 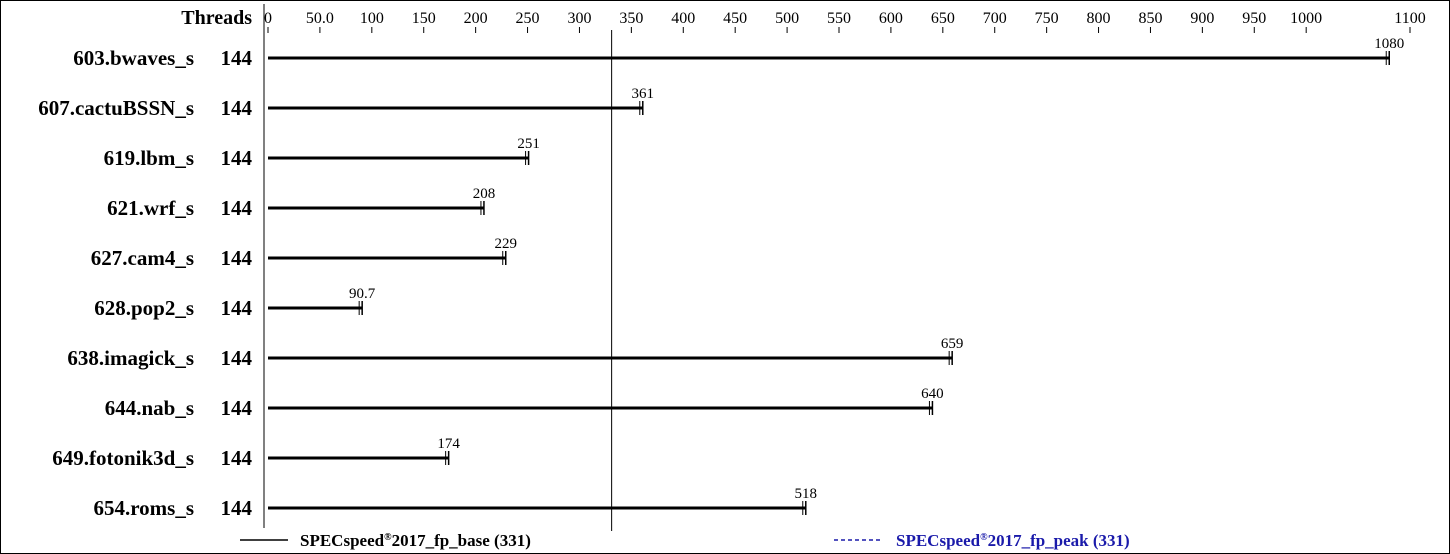 I want to click on category-label: 603.bwaves_s, so click(x=133, y=58).